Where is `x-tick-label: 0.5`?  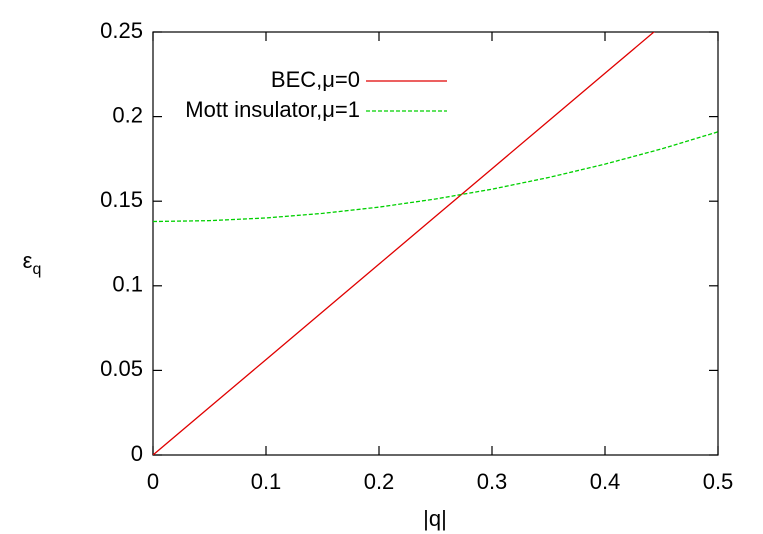
x-tick-label: 0.5 is located at coordinates (718, 481).